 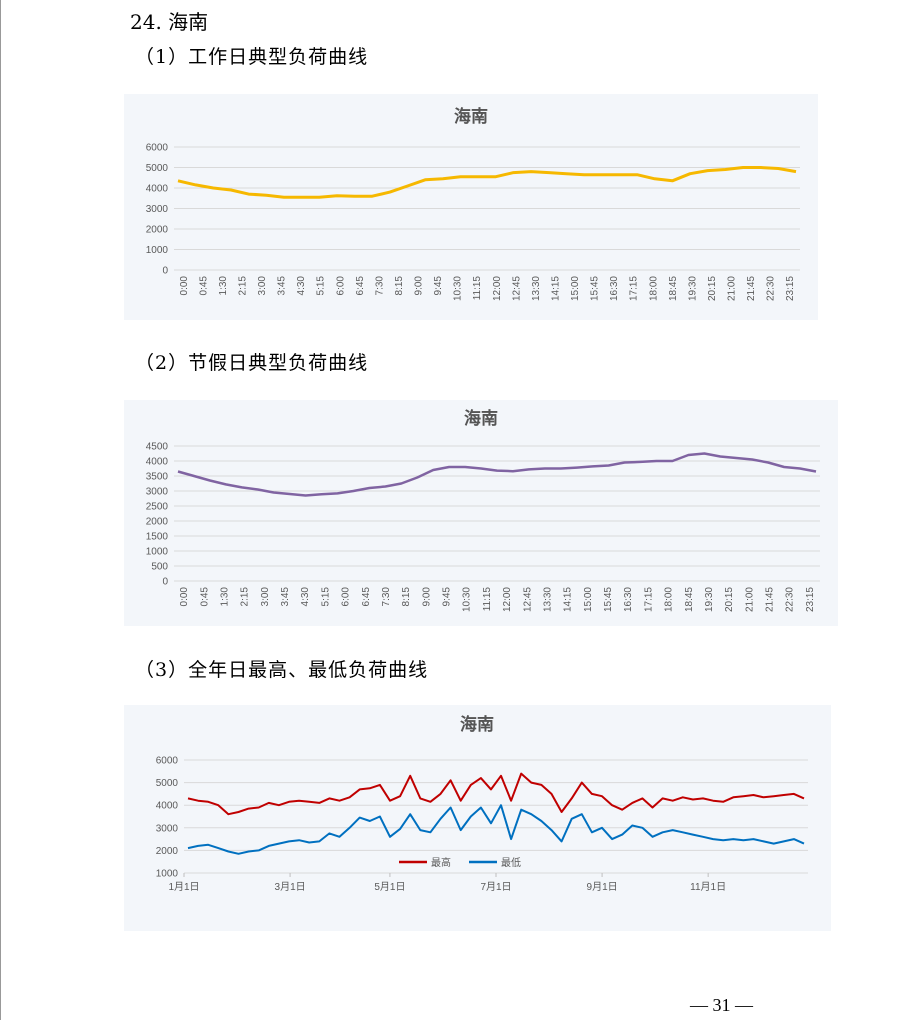 What do you see at coordinates (252, 363) in the screenshot?
I see `subsection-2-label: （2）节假日典型负荷曲线` at bounding box center [252, 363].